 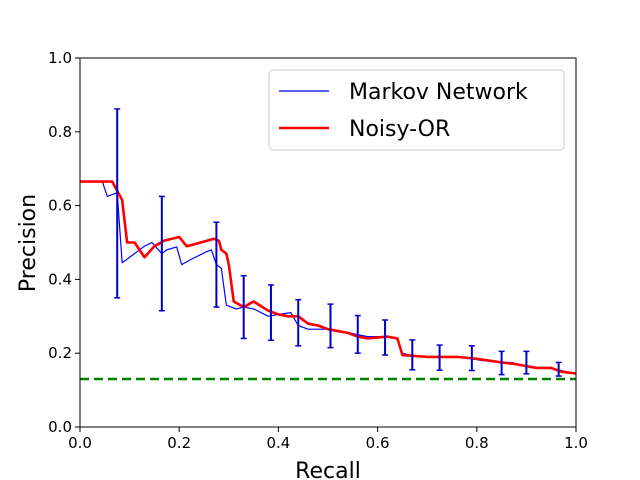 I want to click on x-tick-label: 0.6, so click(x=378, y=443).